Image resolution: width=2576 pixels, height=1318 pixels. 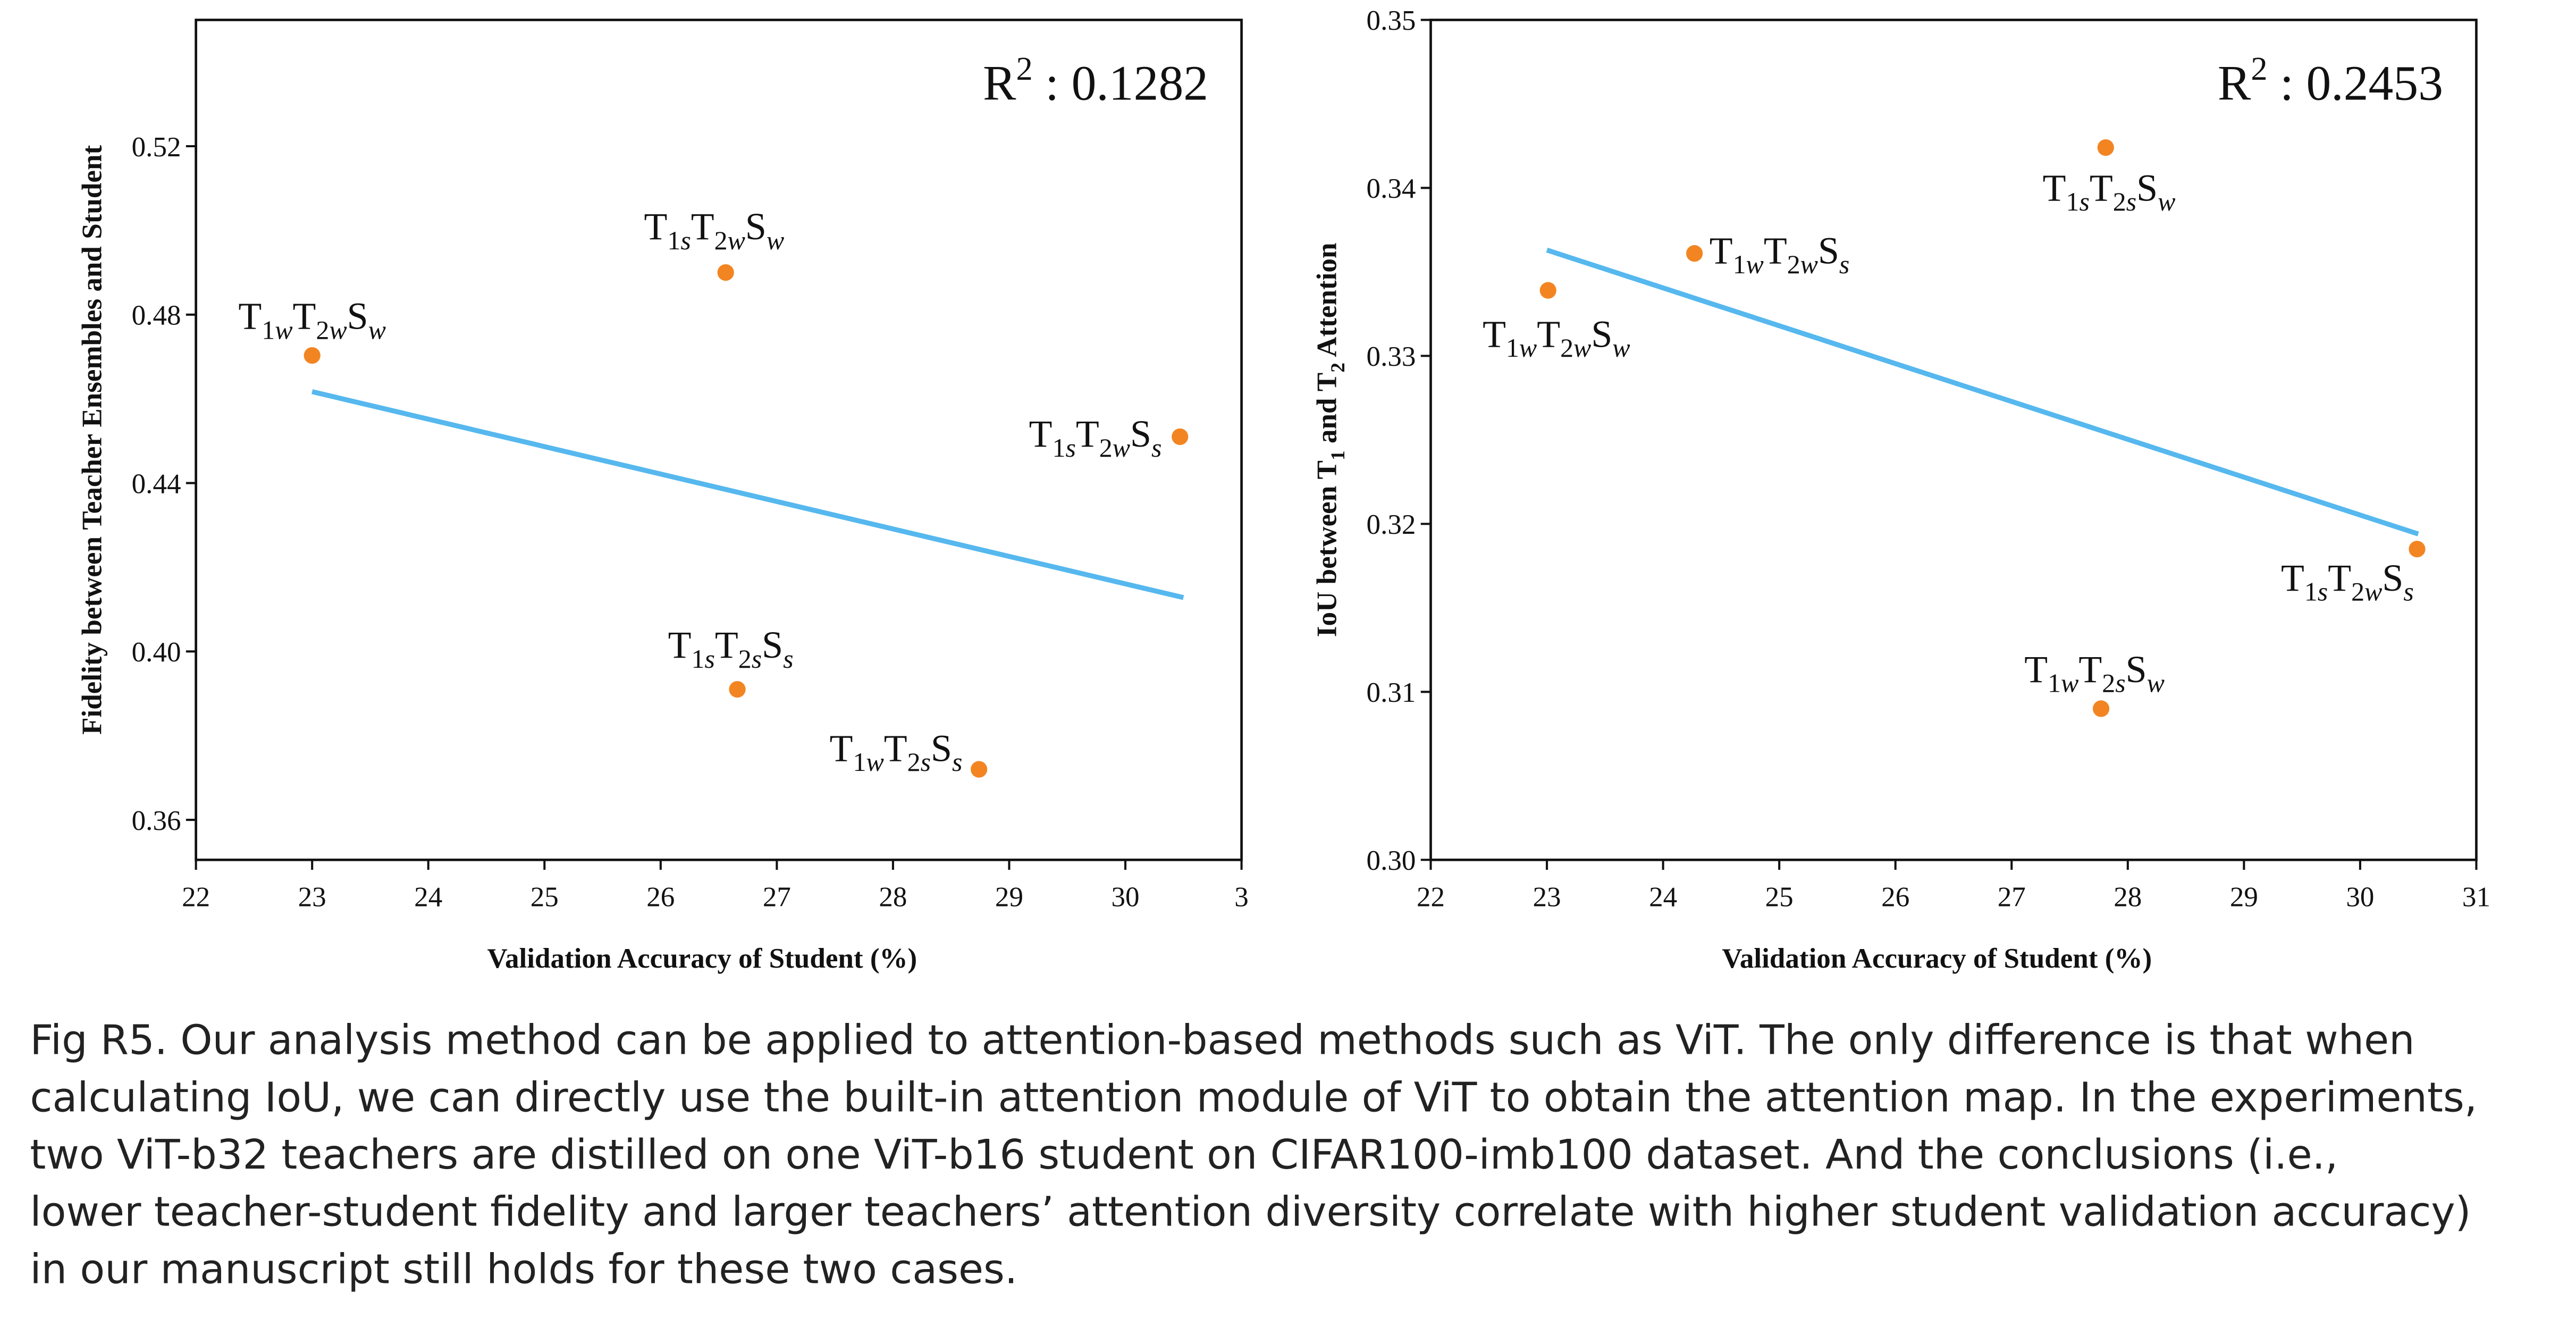 I want to click on x-tick-label: 3, so click(x=1241, y=898).